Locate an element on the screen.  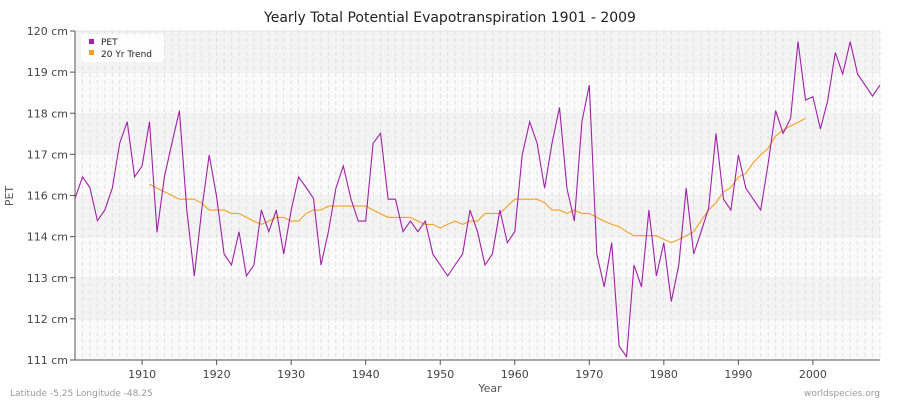
y-tick-label: 120 cm is located at coordinates (47, 31).